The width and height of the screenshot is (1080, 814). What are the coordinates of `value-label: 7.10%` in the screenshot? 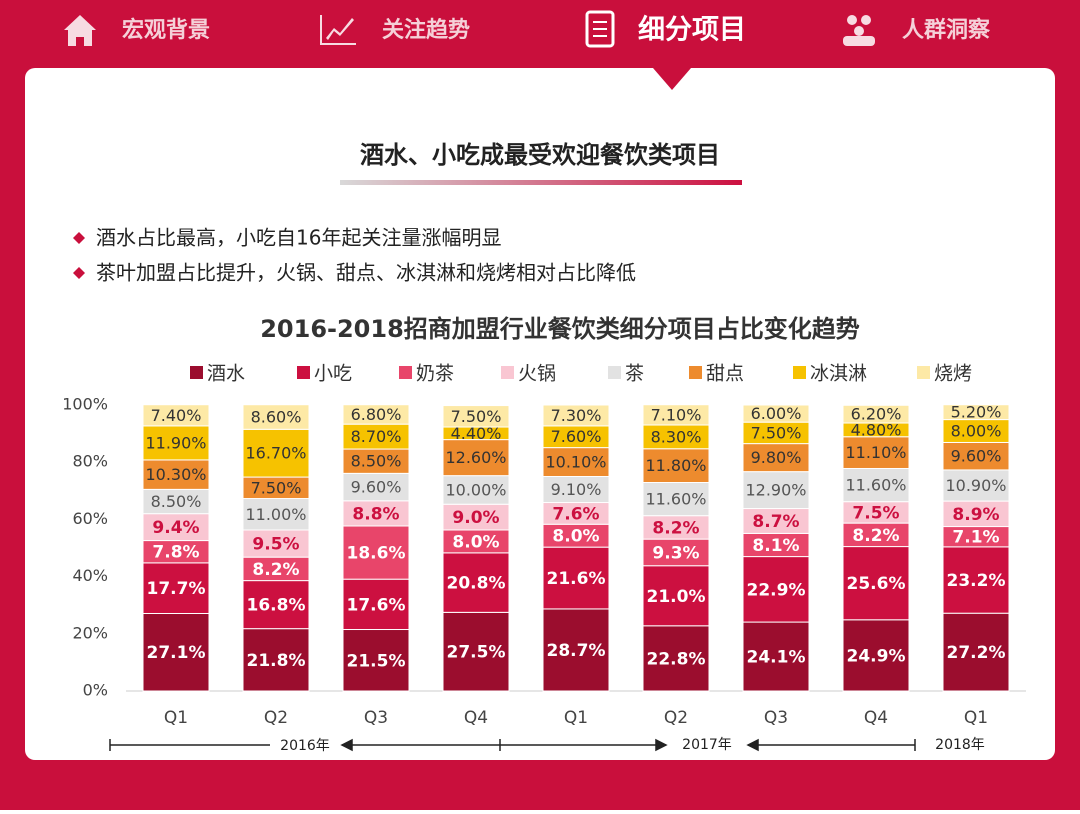 It's located at (676, 414).